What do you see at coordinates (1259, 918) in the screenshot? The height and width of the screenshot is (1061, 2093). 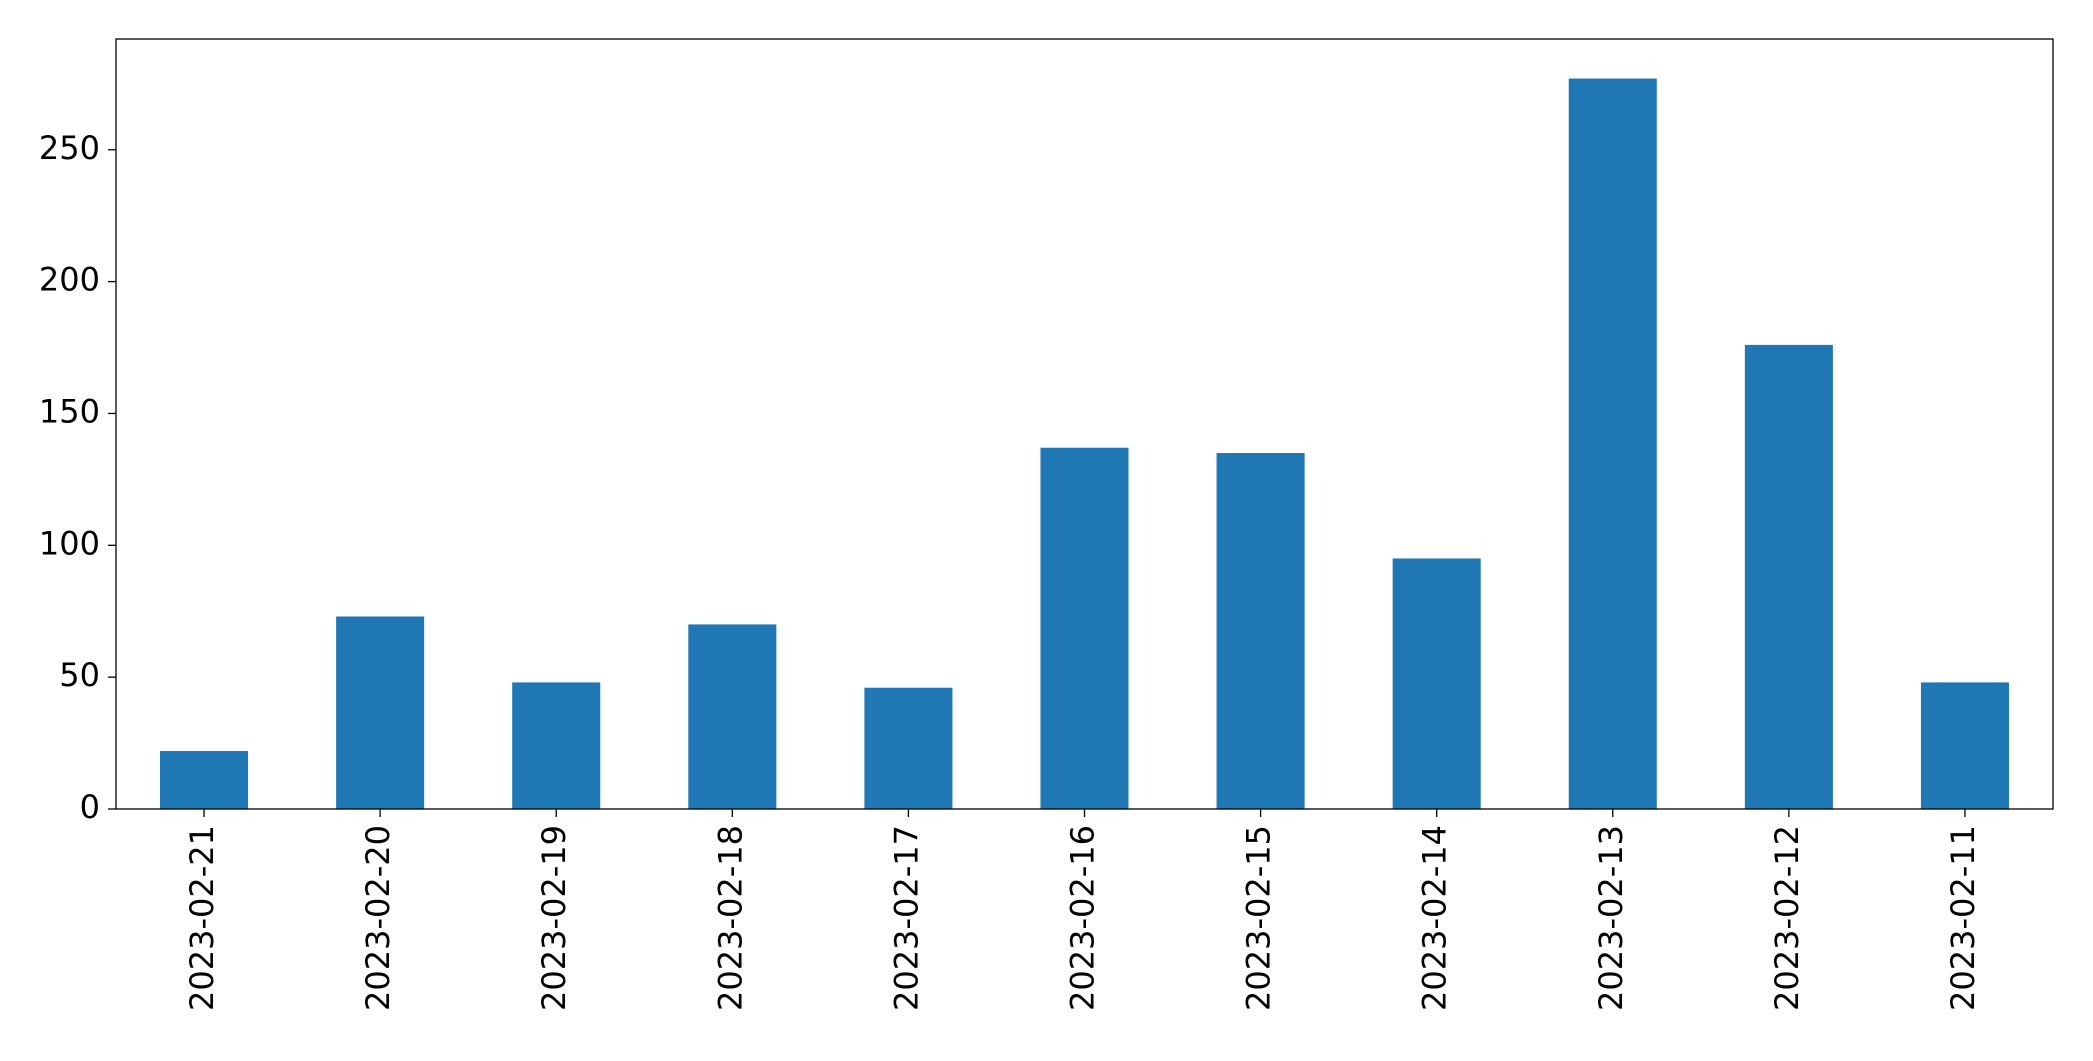 I see `x-tick-label: 2023-02-15` at bounding box center [1259, 918].